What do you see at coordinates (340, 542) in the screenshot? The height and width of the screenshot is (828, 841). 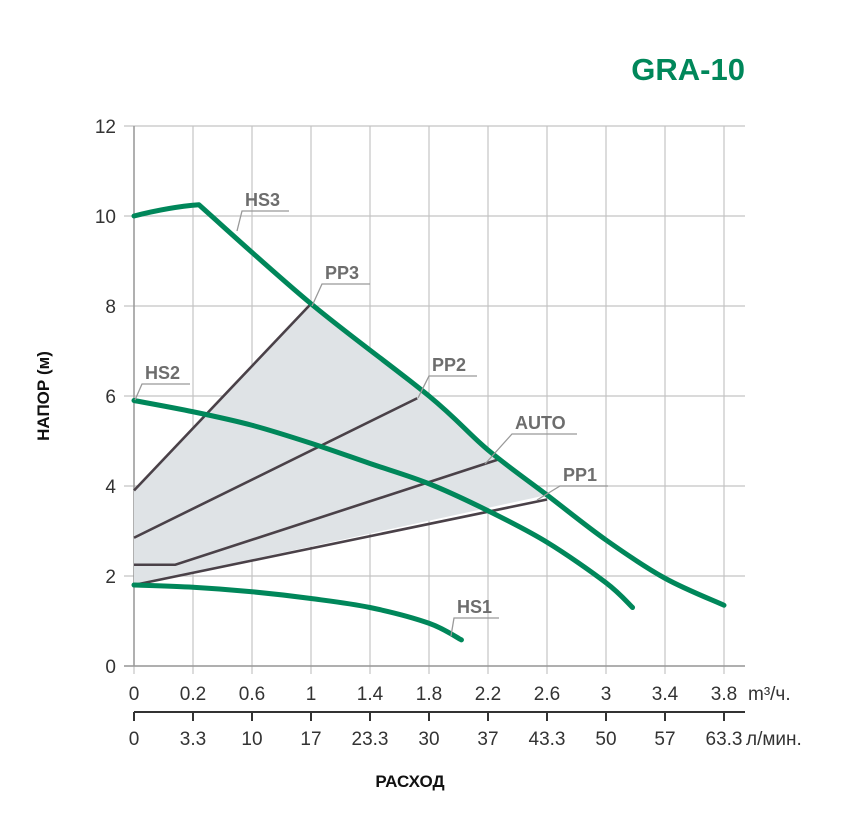 I see `curve-pp1` at bounding box center [340, 542].